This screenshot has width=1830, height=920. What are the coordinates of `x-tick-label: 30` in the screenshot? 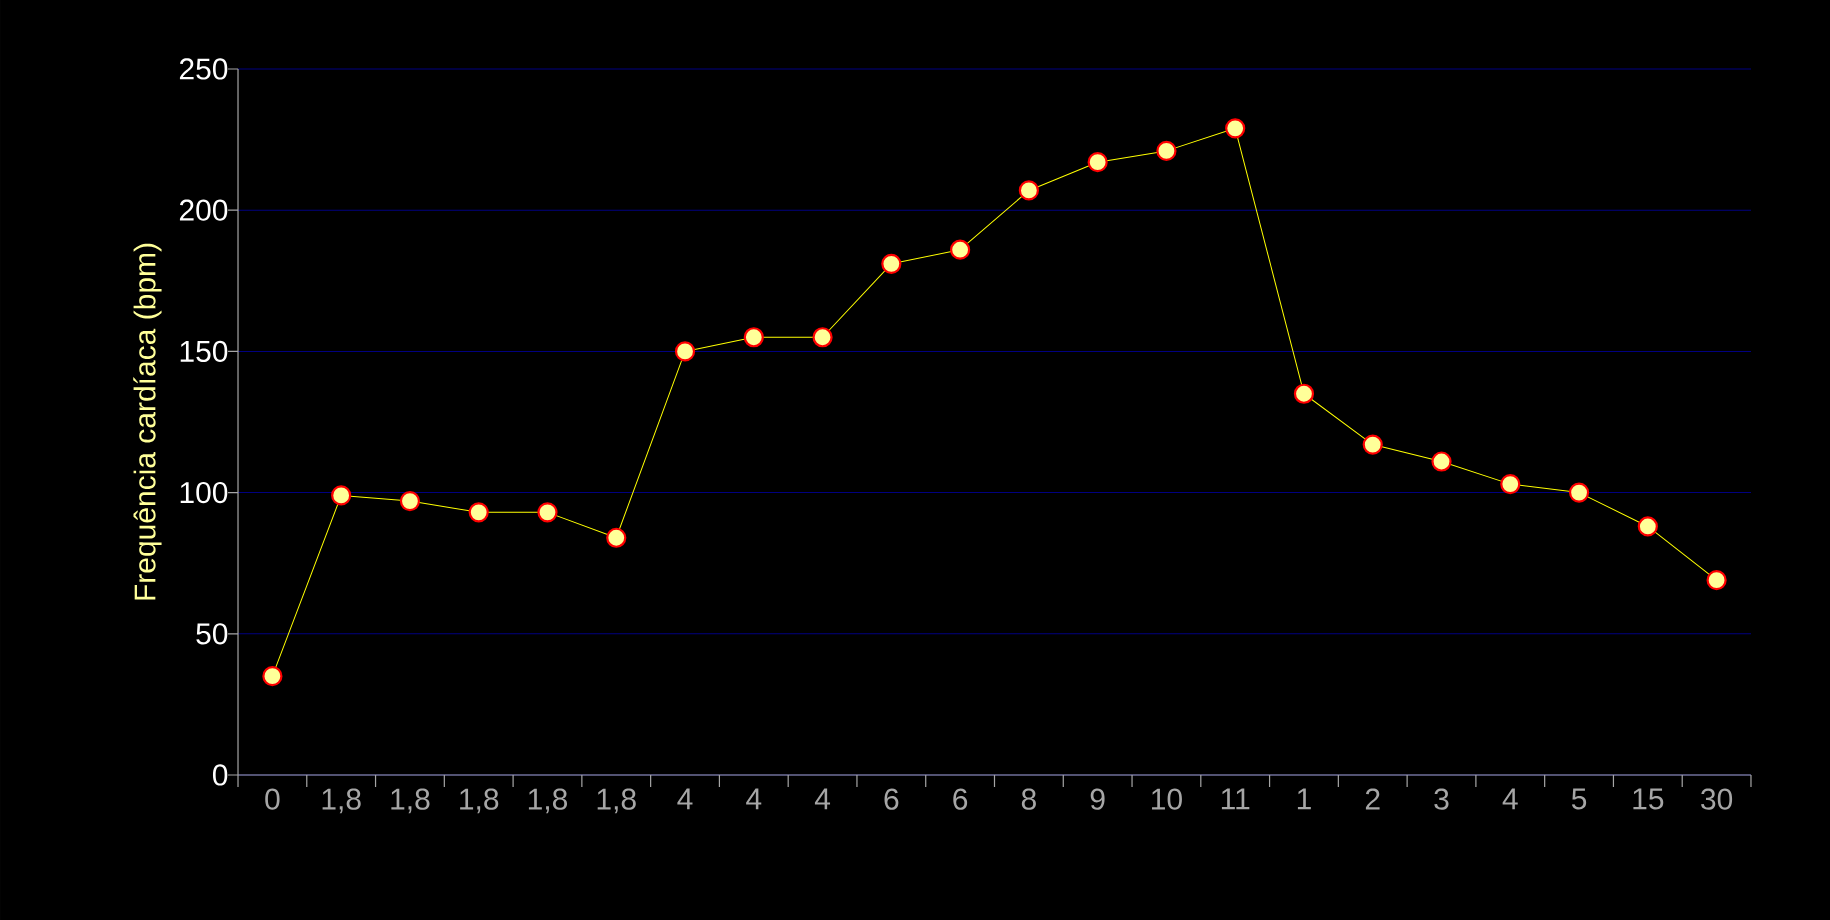 It's located at (1717, 799).